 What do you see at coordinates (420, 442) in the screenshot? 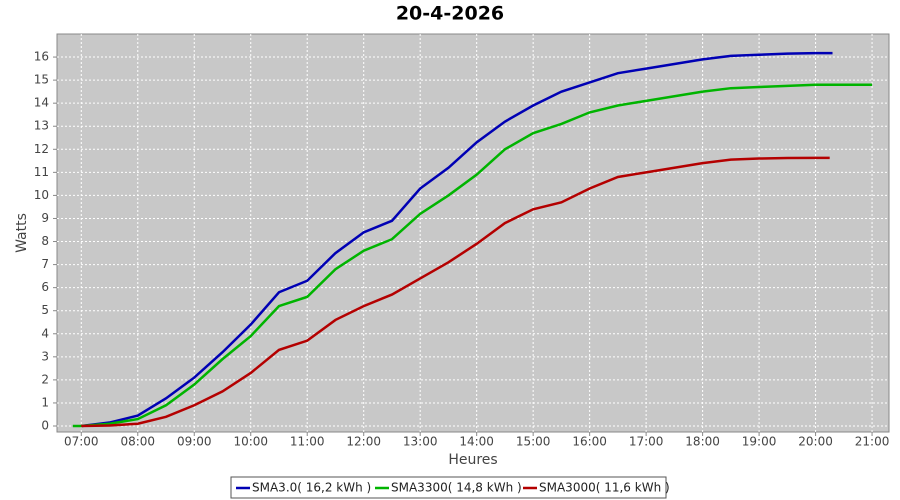
I see `x-tick-label: 13:00` at bounding box center [420, 442].